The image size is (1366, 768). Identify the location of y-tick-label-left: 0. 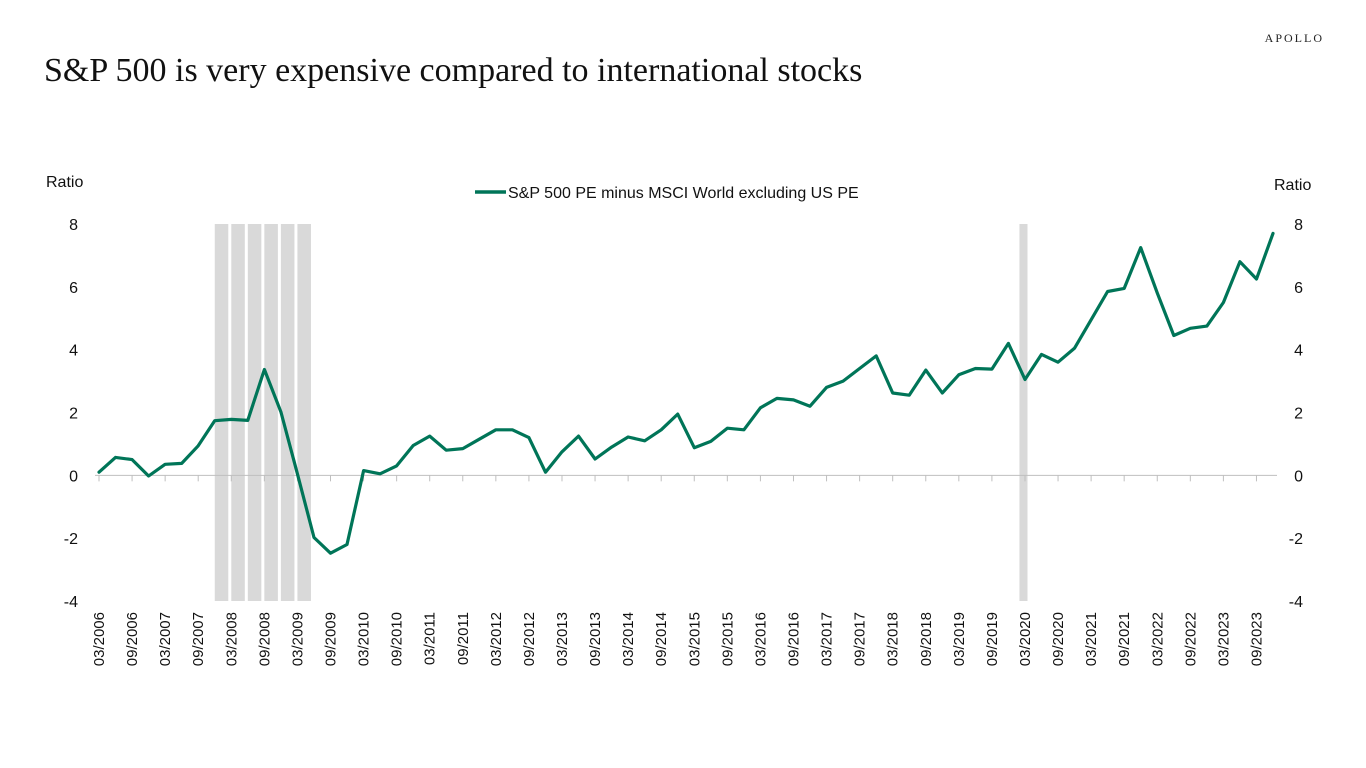
(73, 476).